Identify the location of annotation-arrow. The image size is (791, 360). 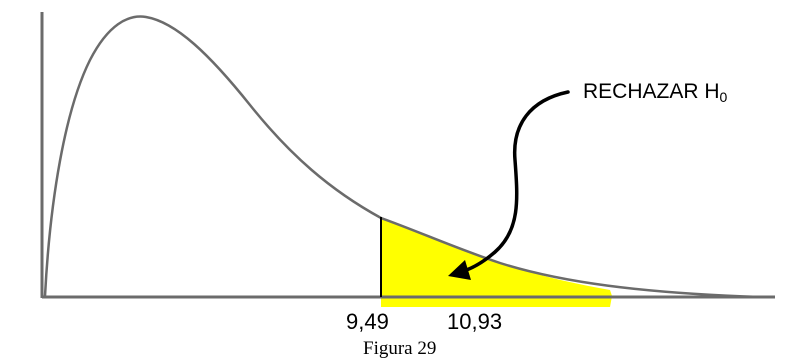
(514, 182).